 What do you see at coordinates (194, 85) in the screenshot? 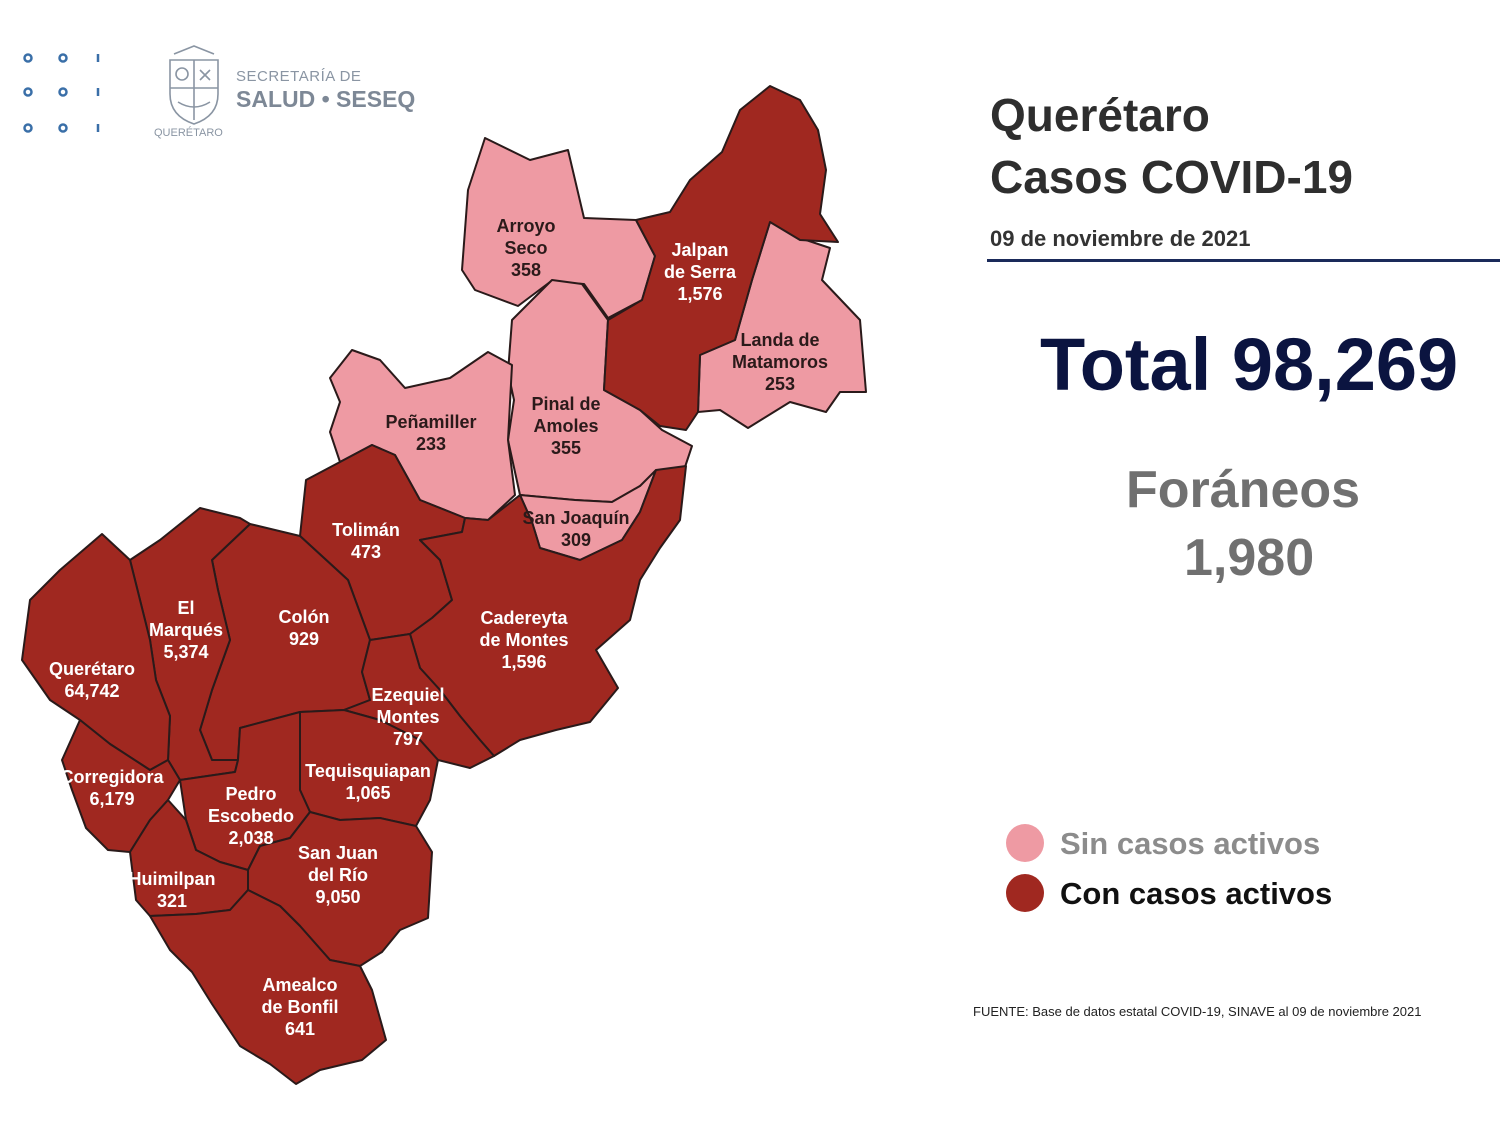
I see `state-seal-icon` at bounding box center [194, 85].